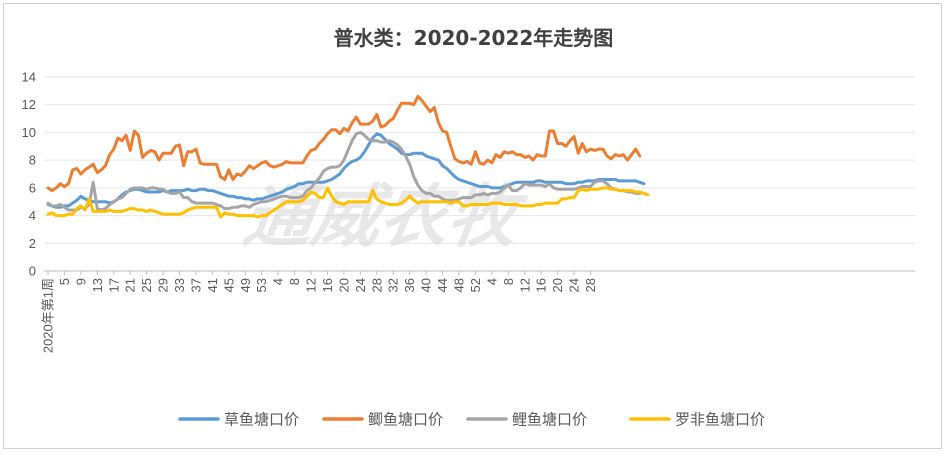 The image size is (947, 454). I want to click on y-tick-label: 14, so click(29, 77).